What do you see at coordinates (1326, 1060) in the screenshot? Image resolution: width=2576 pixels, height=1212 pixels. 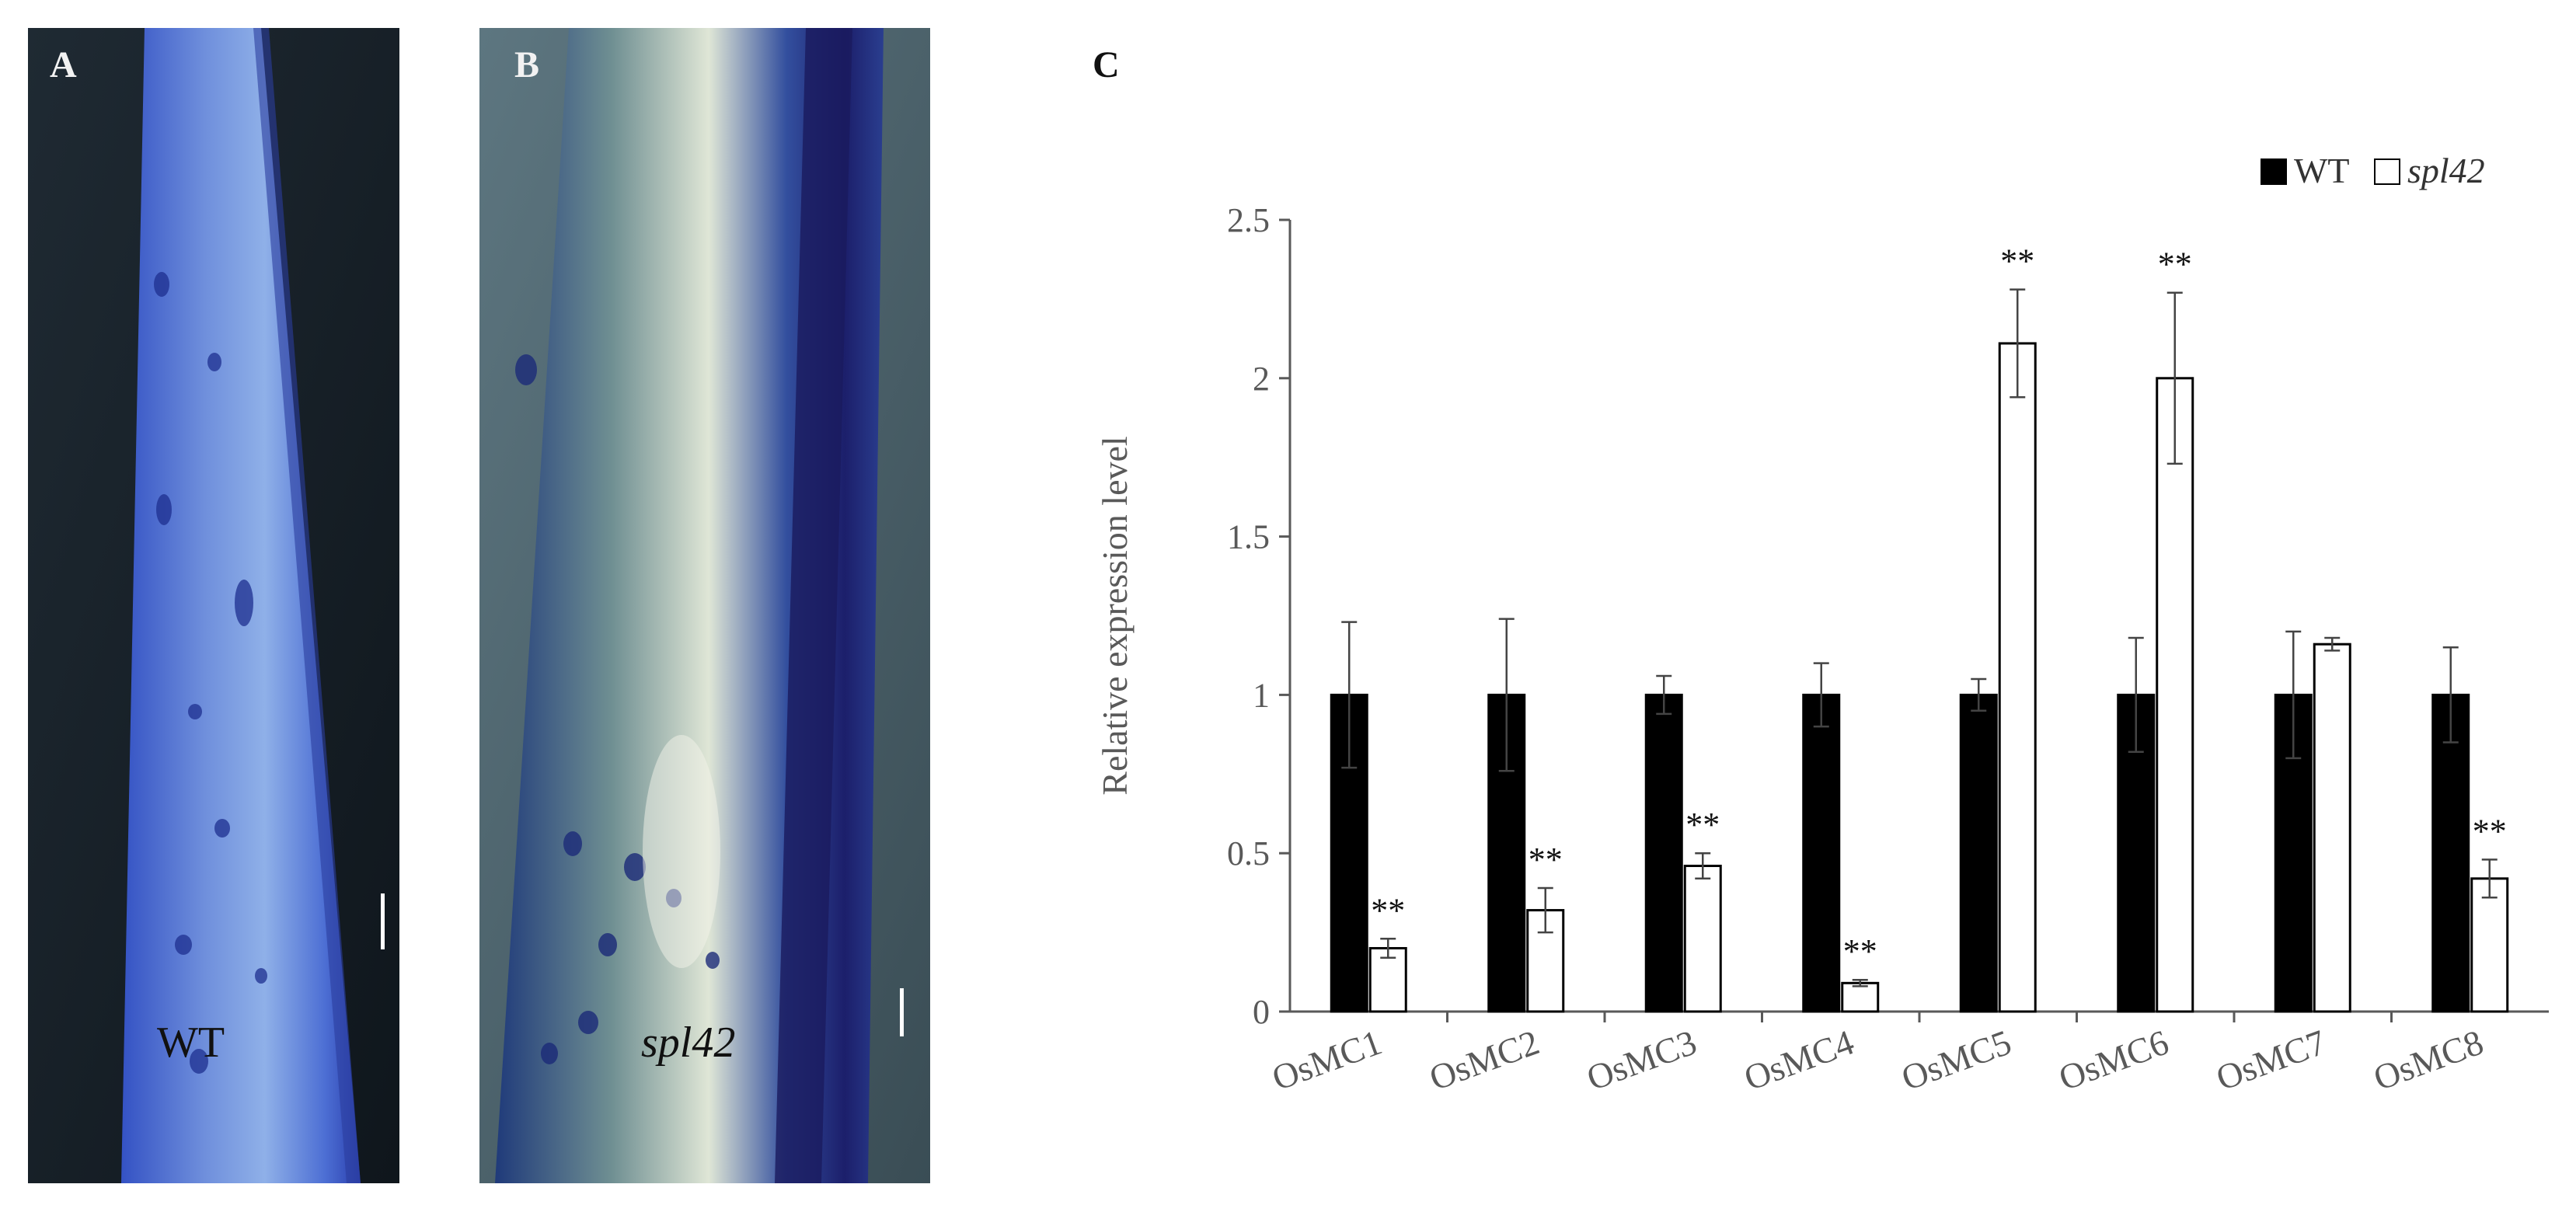 I see `category-label: OsMC1` at bounding box center [1326, 1060].